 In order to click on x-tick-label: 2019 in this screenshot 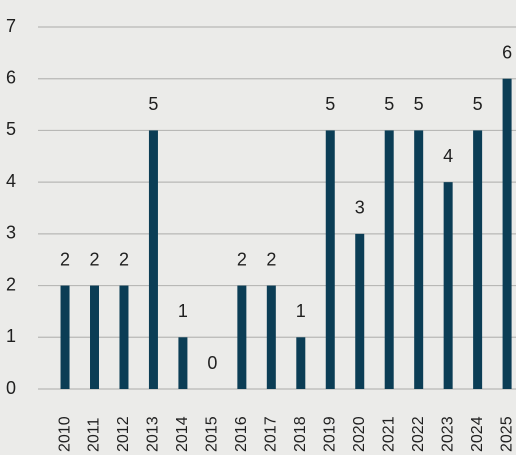, I will do `click(329, 434)`.